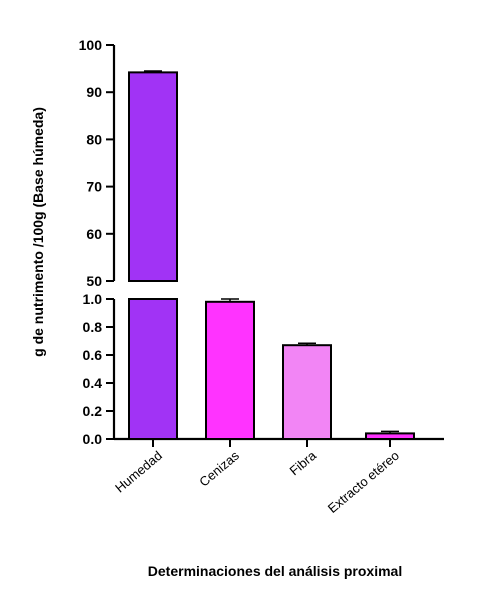 The width and height of the screenshot is (488, 608). What do you see at coordinates (38, 232) in the screenshot?
I see `y-axis-title: g de nutrimento /100g (Base húmeda)` at bounding box center [38, 232].